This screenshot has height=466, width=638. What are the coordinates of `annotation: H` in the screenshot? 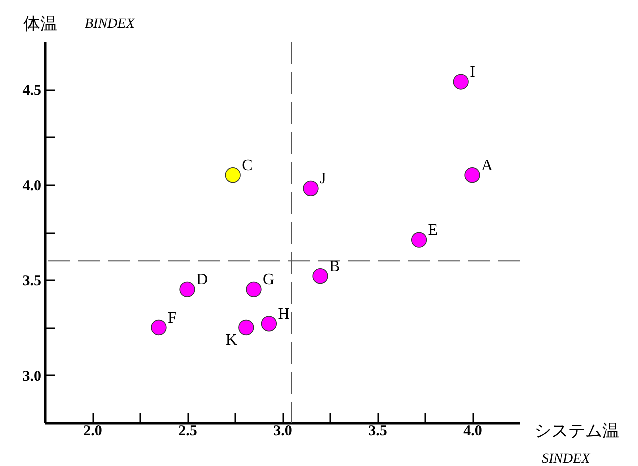 It's located at (284, 314).